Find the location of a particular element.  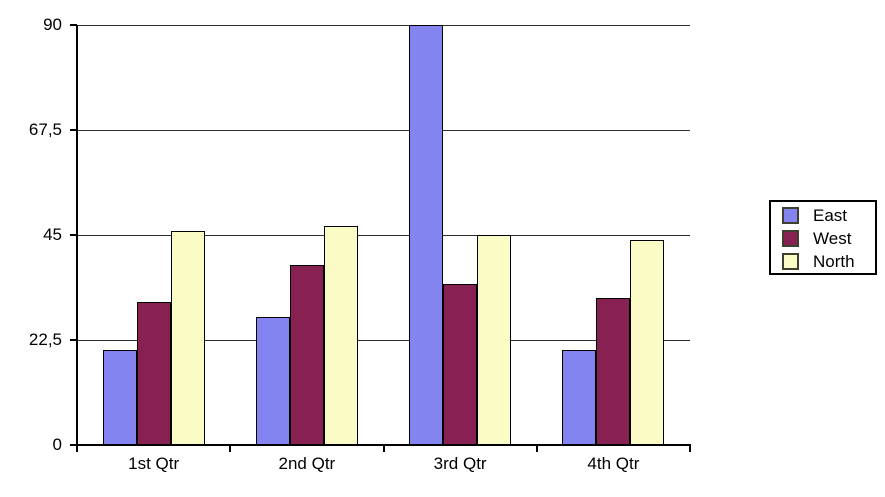

bar-east-3rd-qtr is located at coordinates (426, 235).